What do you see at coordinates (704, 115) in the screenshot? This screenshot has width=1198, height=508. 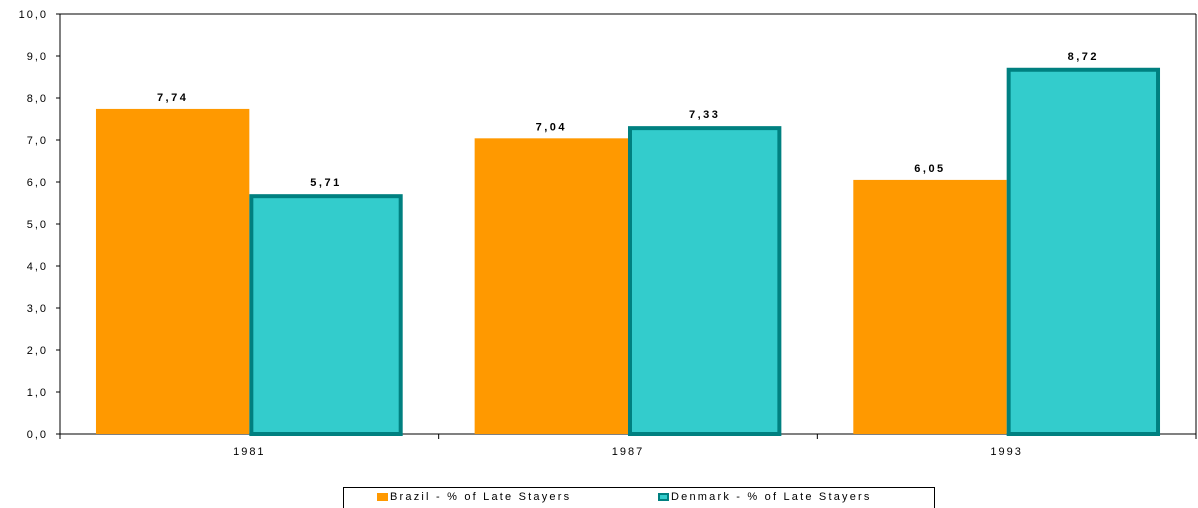 I see `data-label-denmark-1987: 7,33` at bounding box center [704, 115].